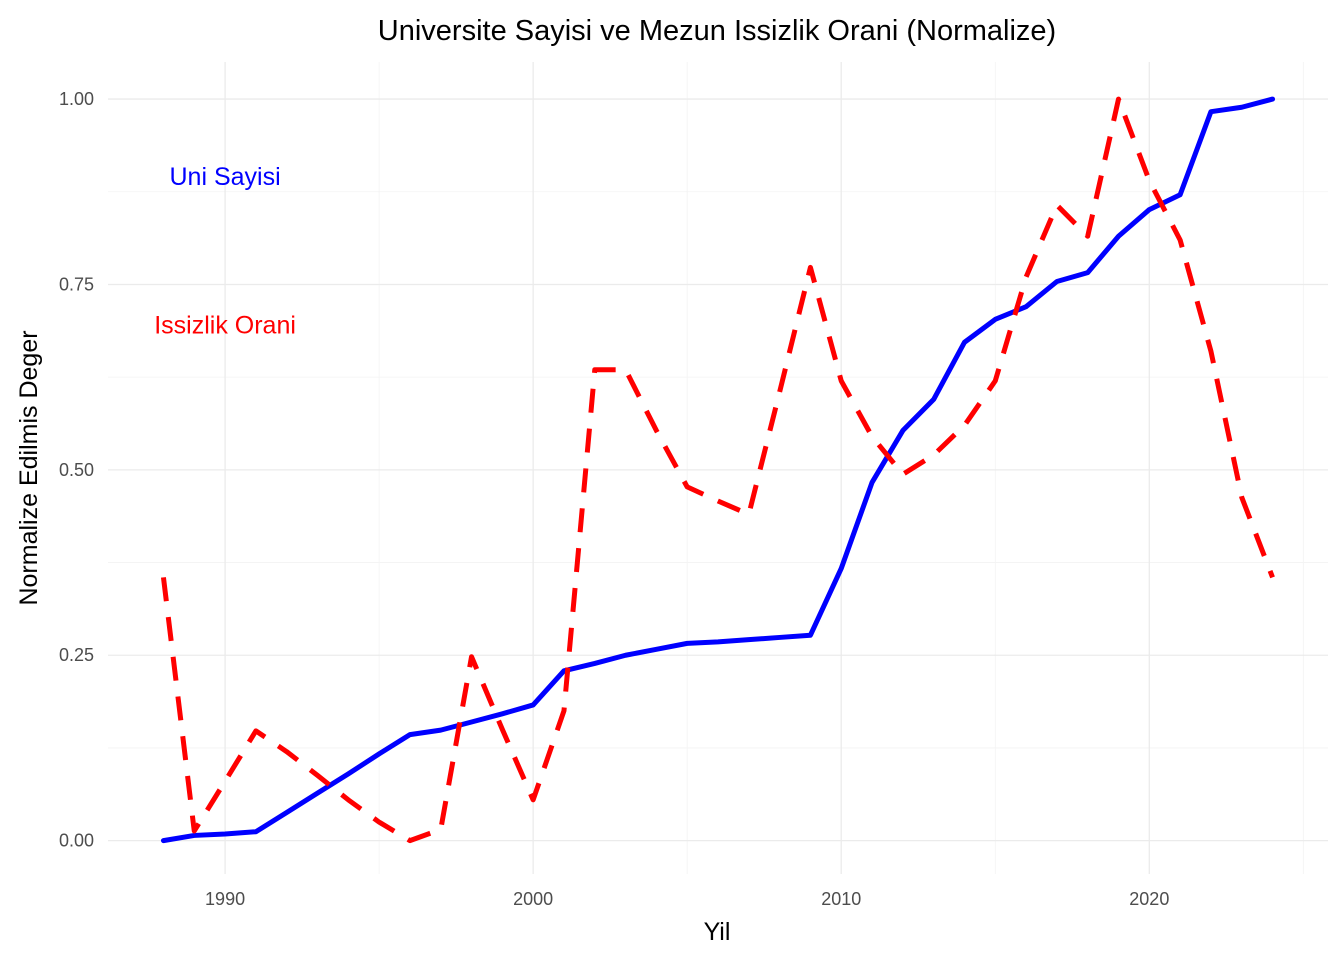 The image size is (1344, 960). What do you see at coordinates (841, 899) in the screenshot?
I see `x-tick-label: 2010` at bounding box center [841, 899].